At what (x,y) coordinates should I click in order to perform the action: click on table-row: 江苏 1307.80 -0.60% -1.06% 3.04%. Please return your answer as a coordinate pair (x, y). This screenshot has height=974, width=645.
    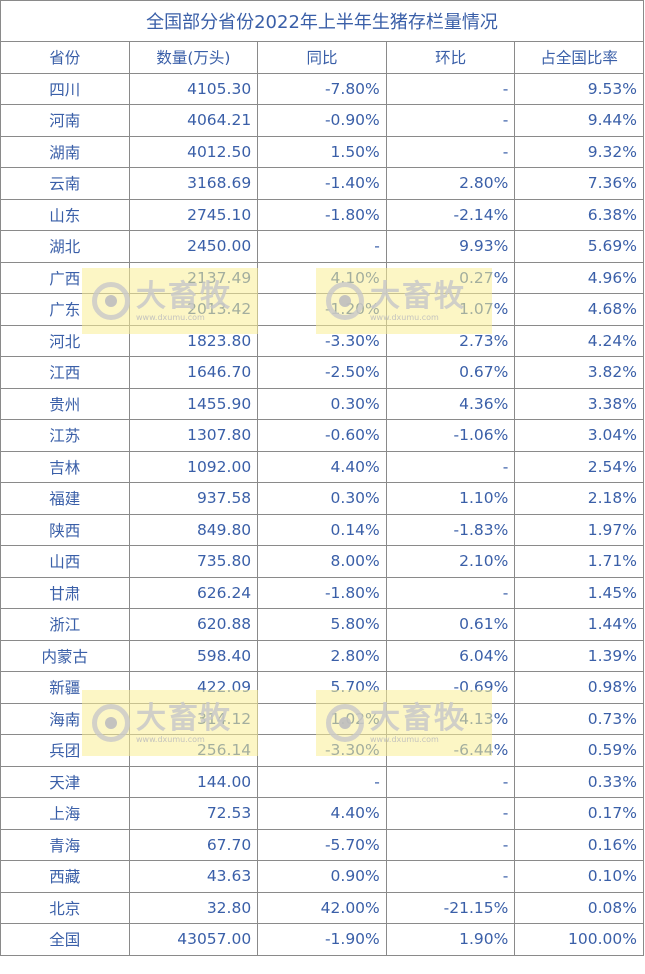
    Looking at the image, I should click on (322, 435).